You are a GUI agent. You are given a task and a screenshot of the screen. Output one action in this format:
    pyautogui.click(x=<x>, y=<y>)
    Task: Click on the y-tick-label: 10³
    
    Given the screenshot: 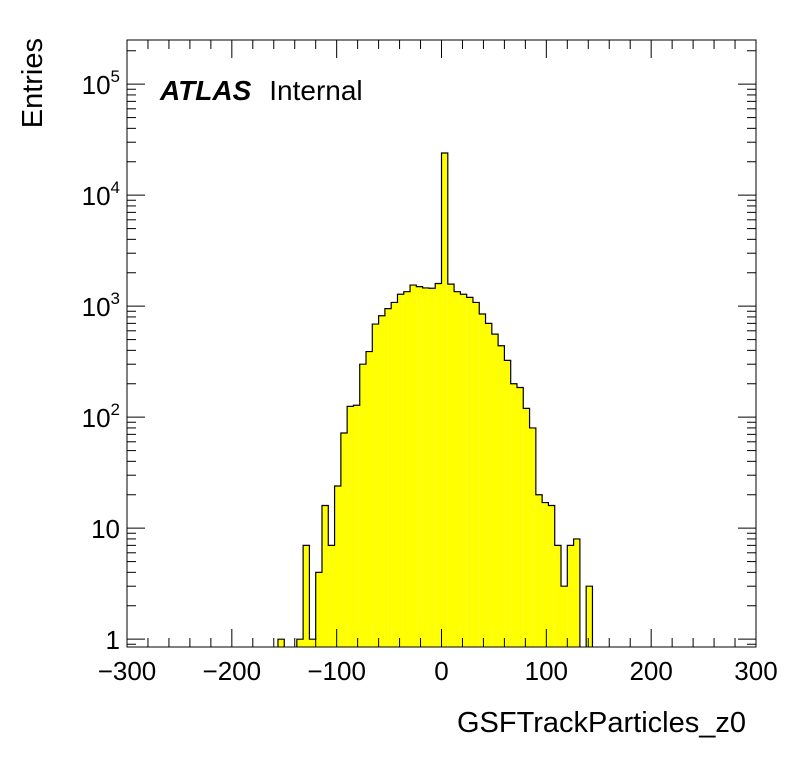 What is the action you would take?
    pyautogui.click(x=101, y=305)
    